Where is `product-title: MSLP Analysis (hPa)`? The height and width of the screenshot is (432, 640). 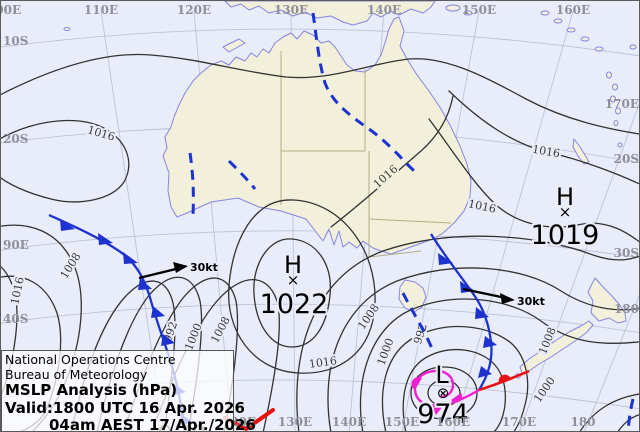
product-title: MSLP Analysis (hPa) is located at coordinates (91, 390).